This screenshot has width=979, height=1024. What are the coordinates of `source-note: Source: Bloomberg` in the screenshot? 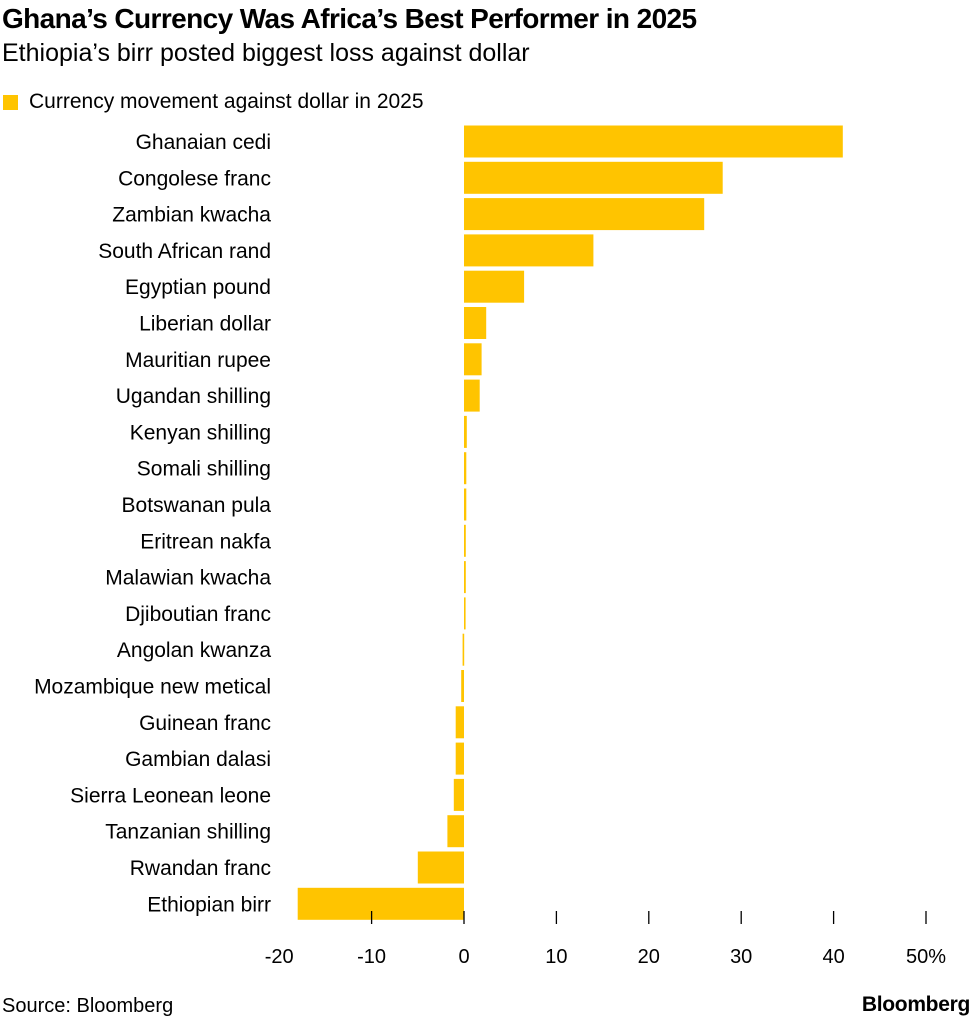 It's located at (88, 1006).